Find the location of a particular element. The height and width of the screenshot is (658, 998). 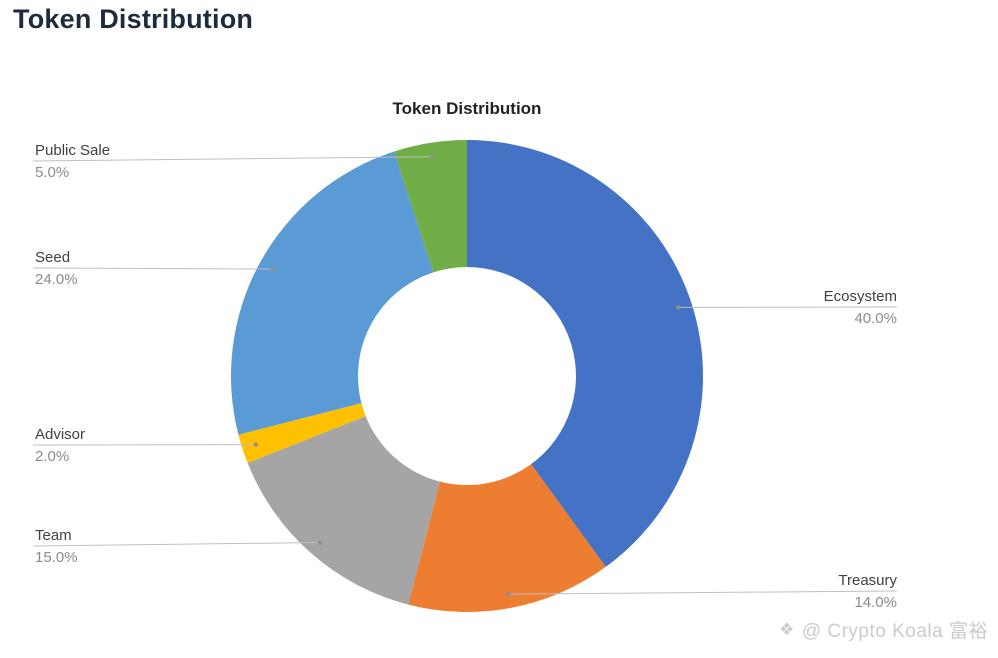

diamond-icon: ❖ is located at coordinates (787, 629).